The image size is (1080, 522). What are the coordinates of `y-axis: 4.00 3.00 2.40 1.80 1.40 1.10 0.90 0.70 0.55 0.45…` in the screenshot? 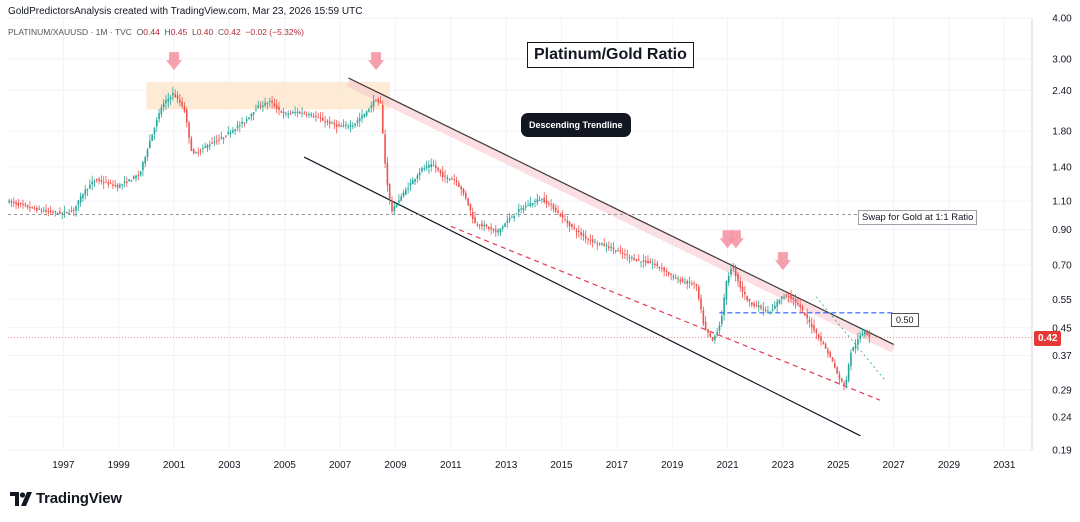 It's located at (1062, 235).